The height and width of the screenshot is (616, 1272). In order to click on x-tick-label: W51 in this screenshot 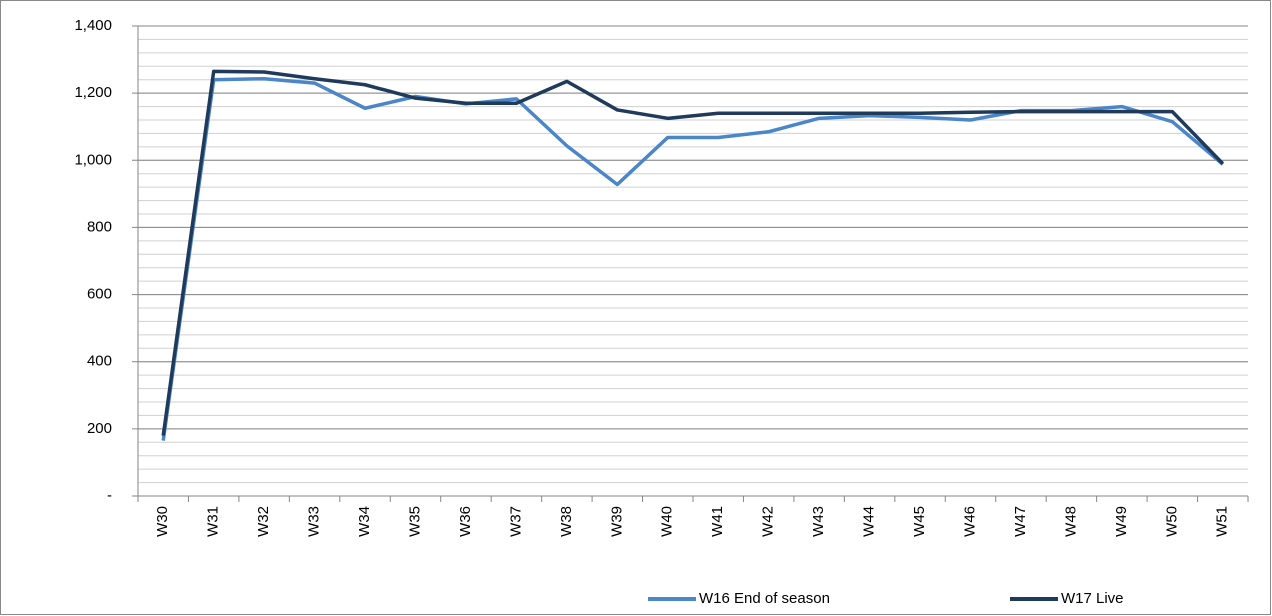, I will do `click(1222, 521)`.